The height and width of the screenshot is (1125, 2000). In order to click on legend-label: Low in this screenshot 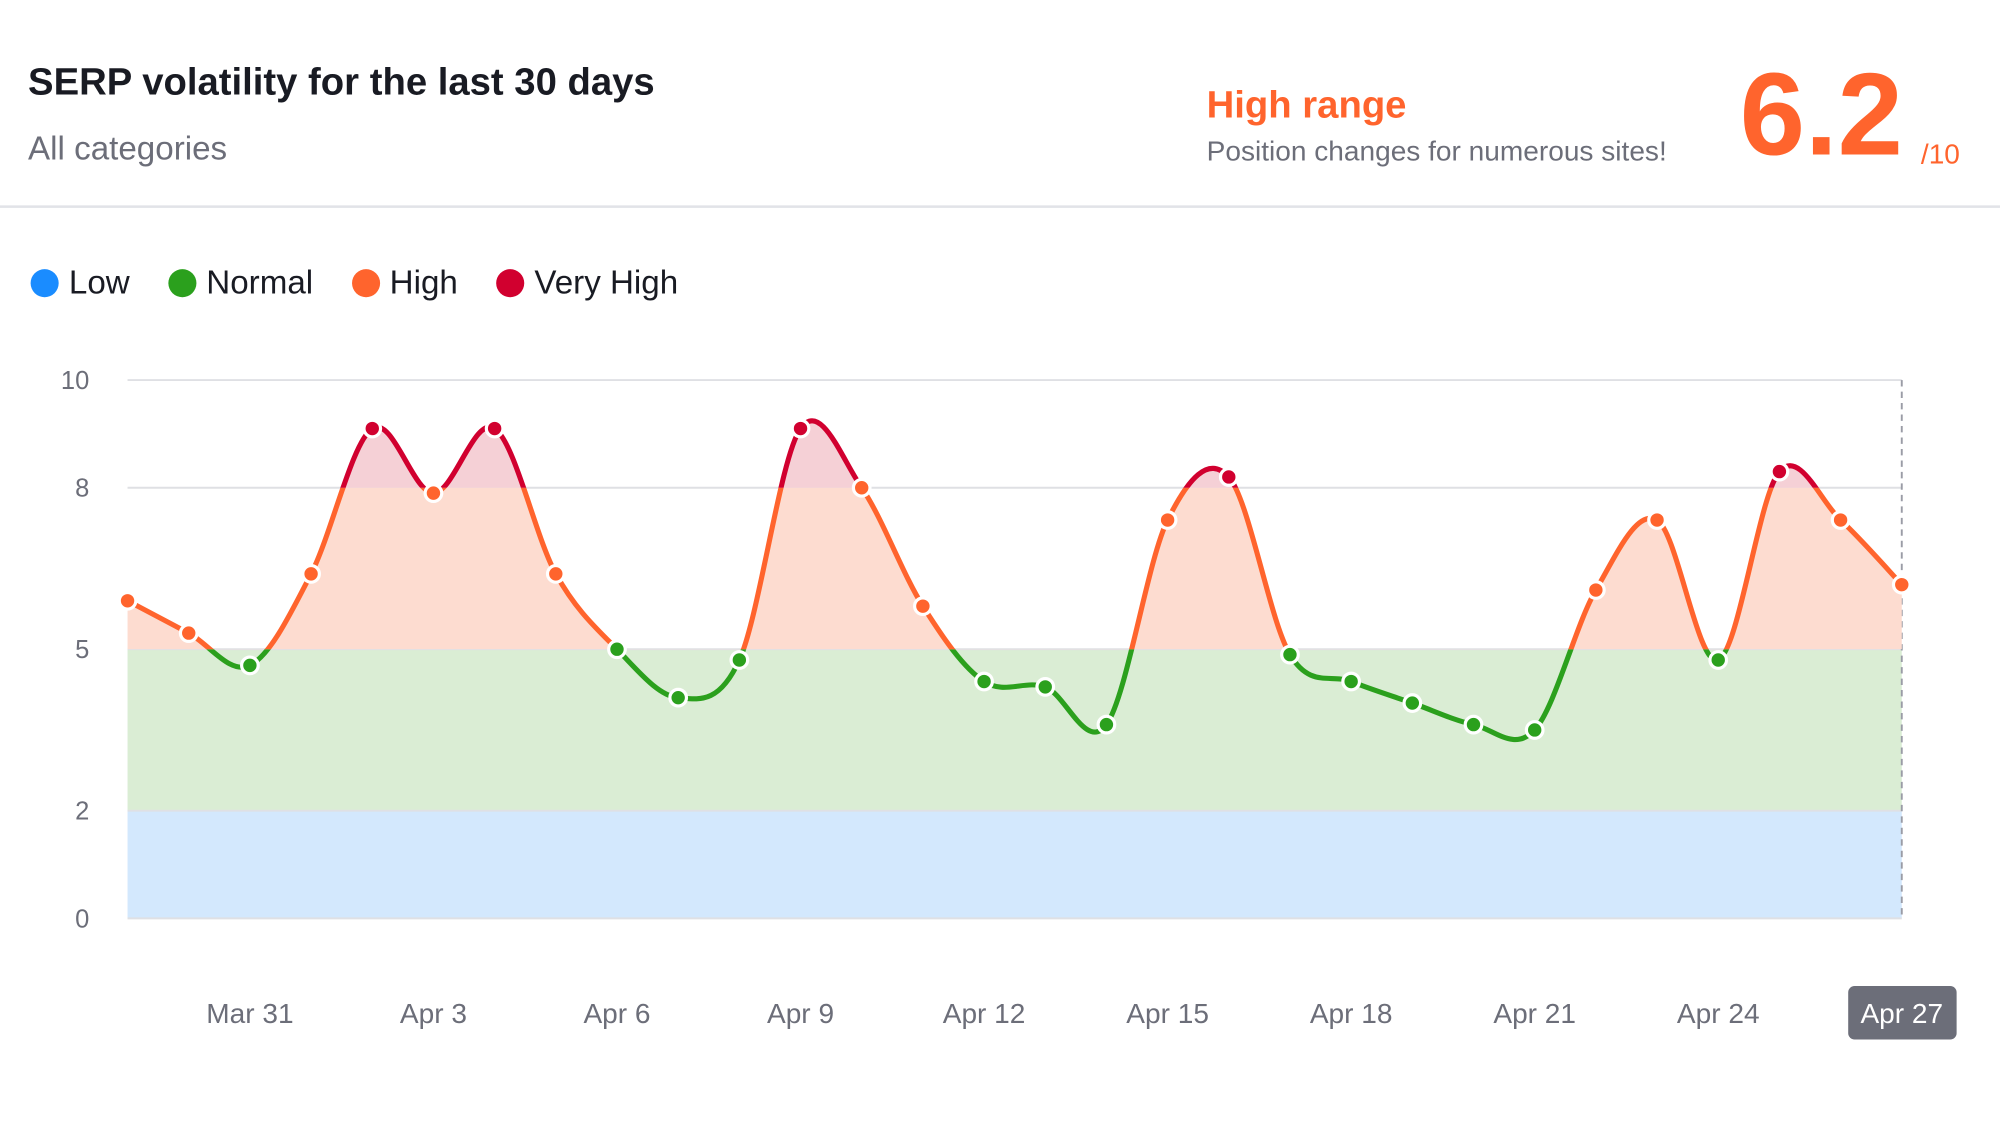, I will do `click(99, 282)`.